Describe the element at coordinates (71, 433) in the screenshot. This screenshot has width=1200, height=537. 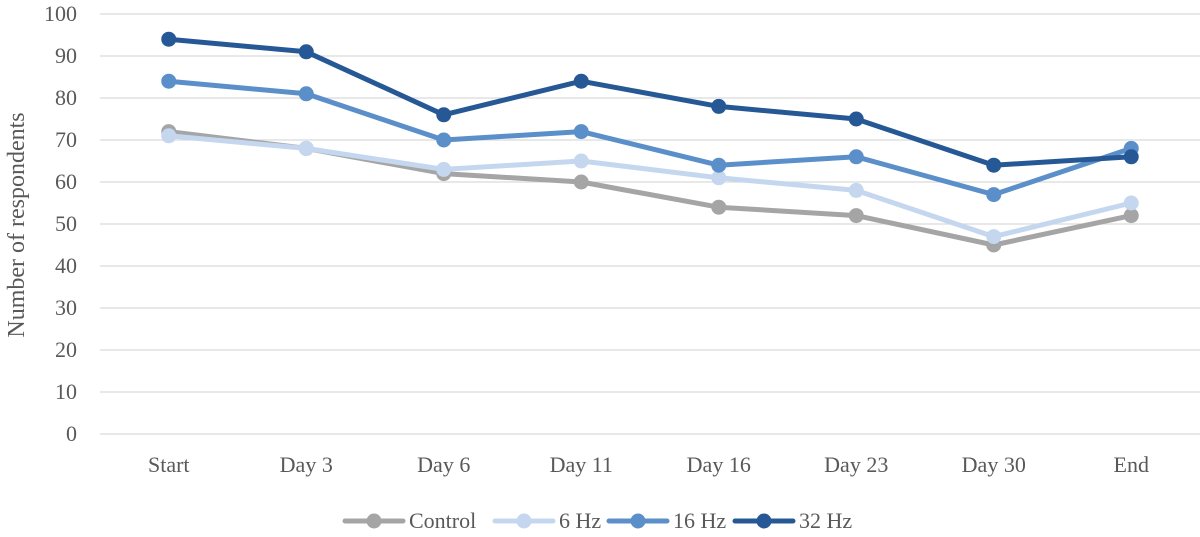
I see `y-tick-label: 0` at that location.